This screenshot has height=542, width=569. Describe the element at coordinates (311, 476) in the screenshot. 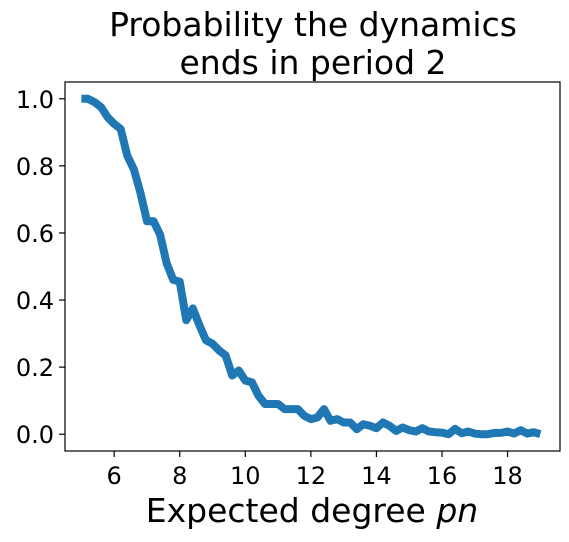

I see `x-tick-label: 12` at that location.